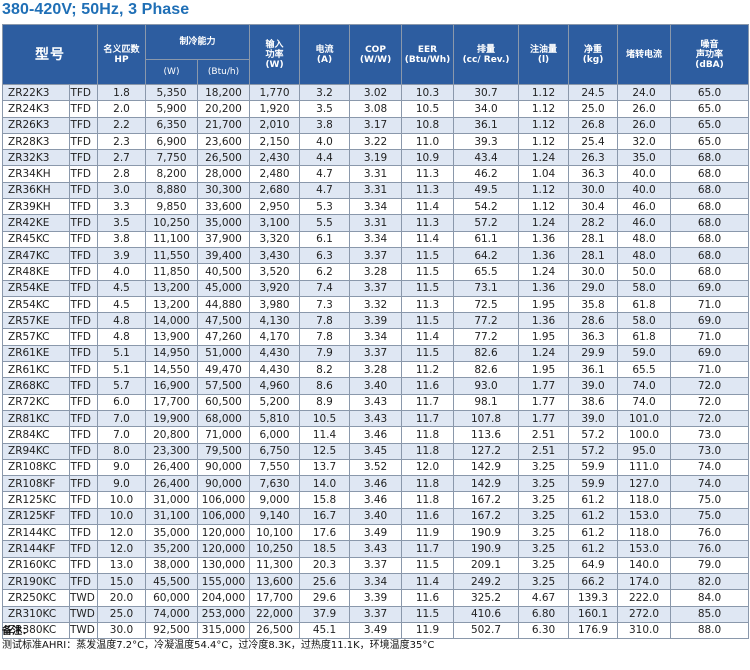 This screenshot has height=670, width=750. Describe the element at coordinates (121, 337) in the screenshot. I see `cell-hp: 4.8` at that location.